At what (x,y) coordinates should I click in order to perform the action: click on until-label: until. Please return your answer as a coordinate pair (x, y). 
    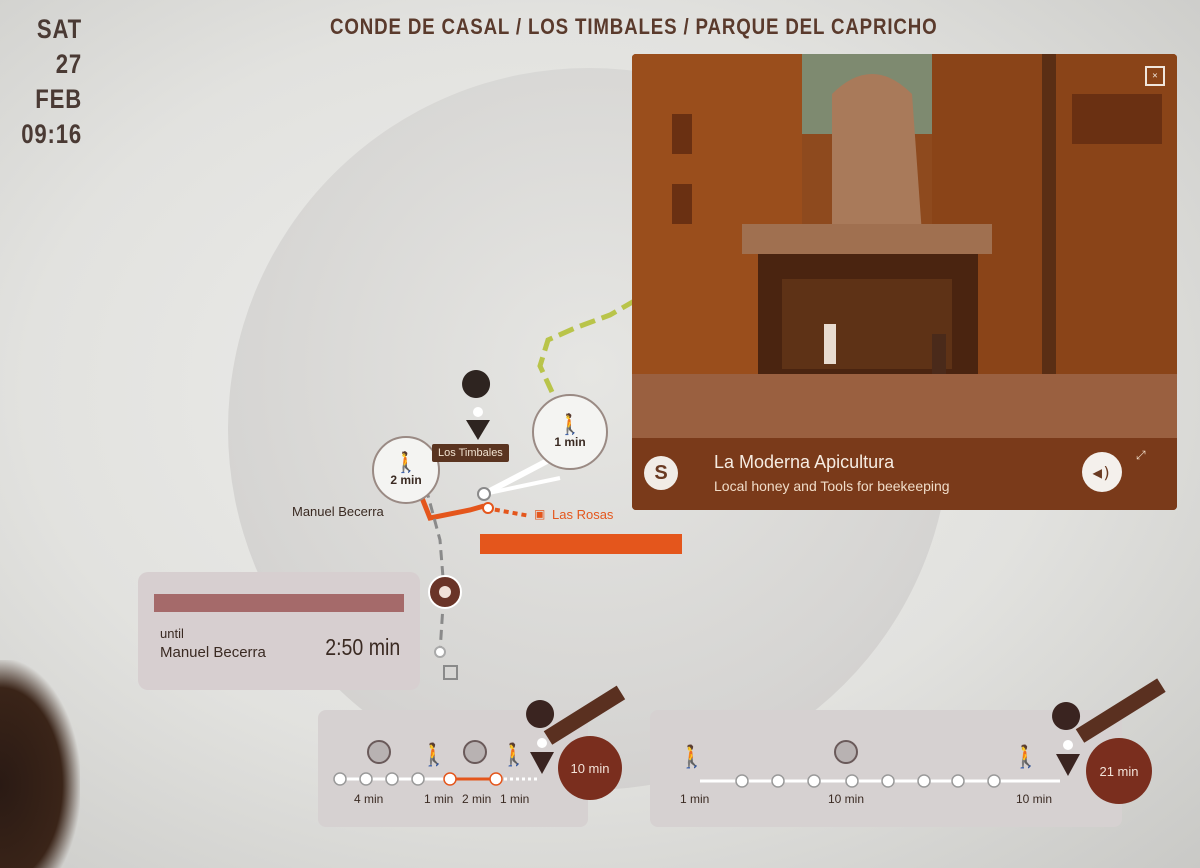
    Looking at the image, I should click on (172, 633).